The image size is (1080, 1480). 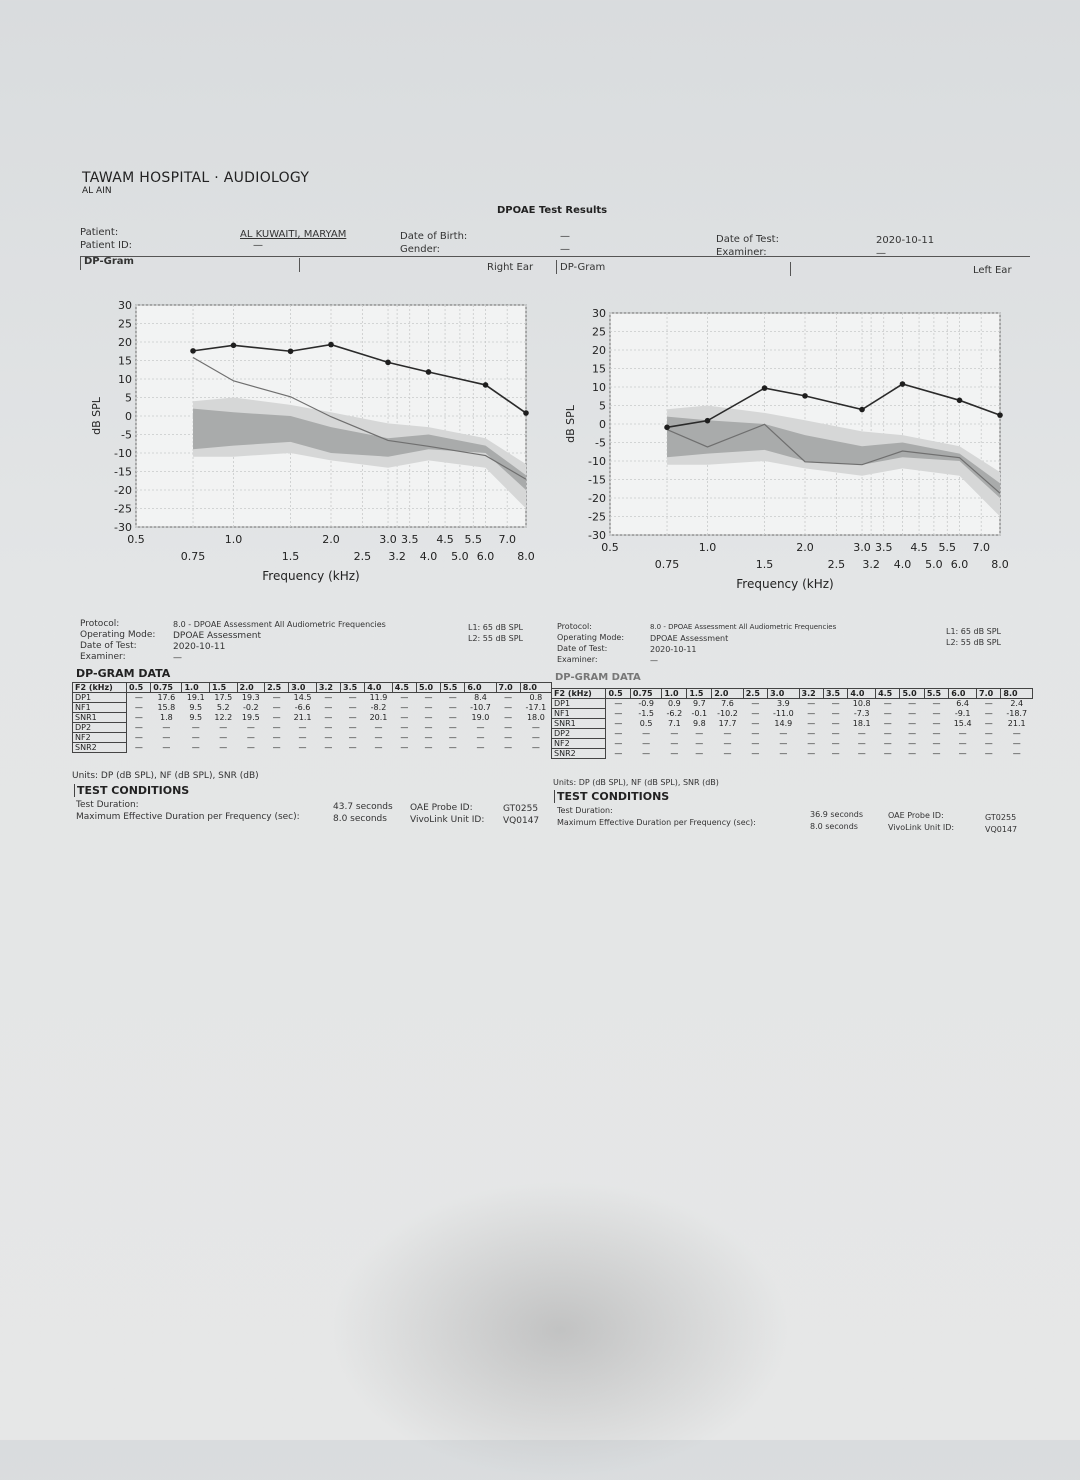 I want to click on l-chart-xtick-label: 3.5, so click(x=884, y=547).